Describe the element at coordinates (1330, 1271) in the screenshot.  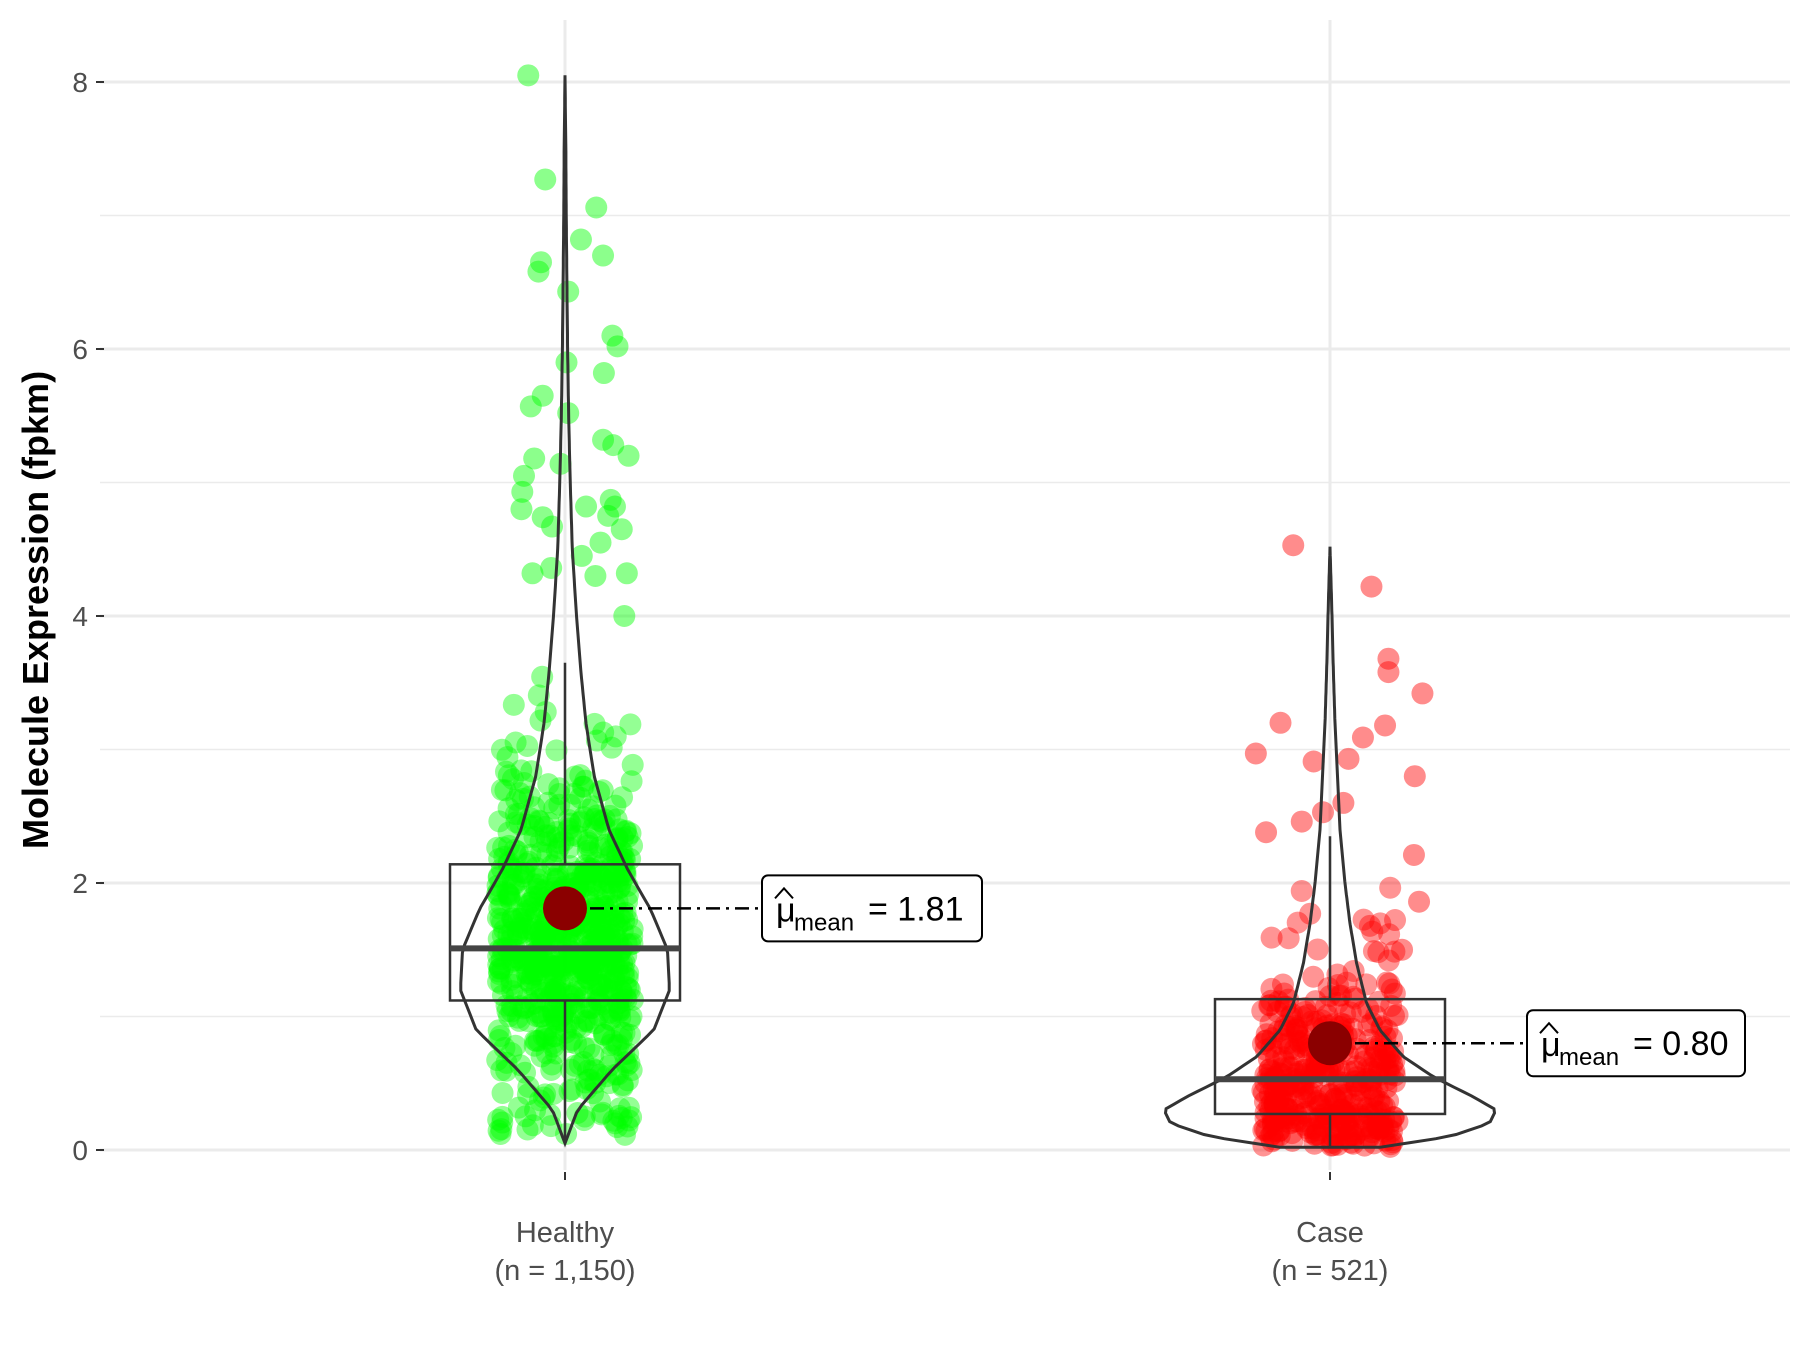
I see `n-label-case: (n = 521)` at that location.